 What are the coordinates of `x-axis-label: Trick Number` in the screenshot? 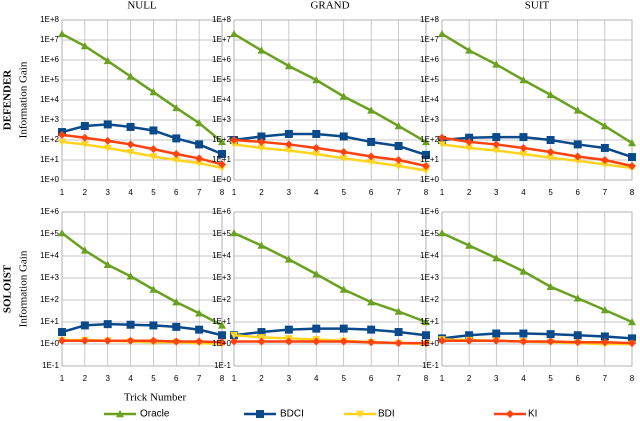 It's located at (155, 398).